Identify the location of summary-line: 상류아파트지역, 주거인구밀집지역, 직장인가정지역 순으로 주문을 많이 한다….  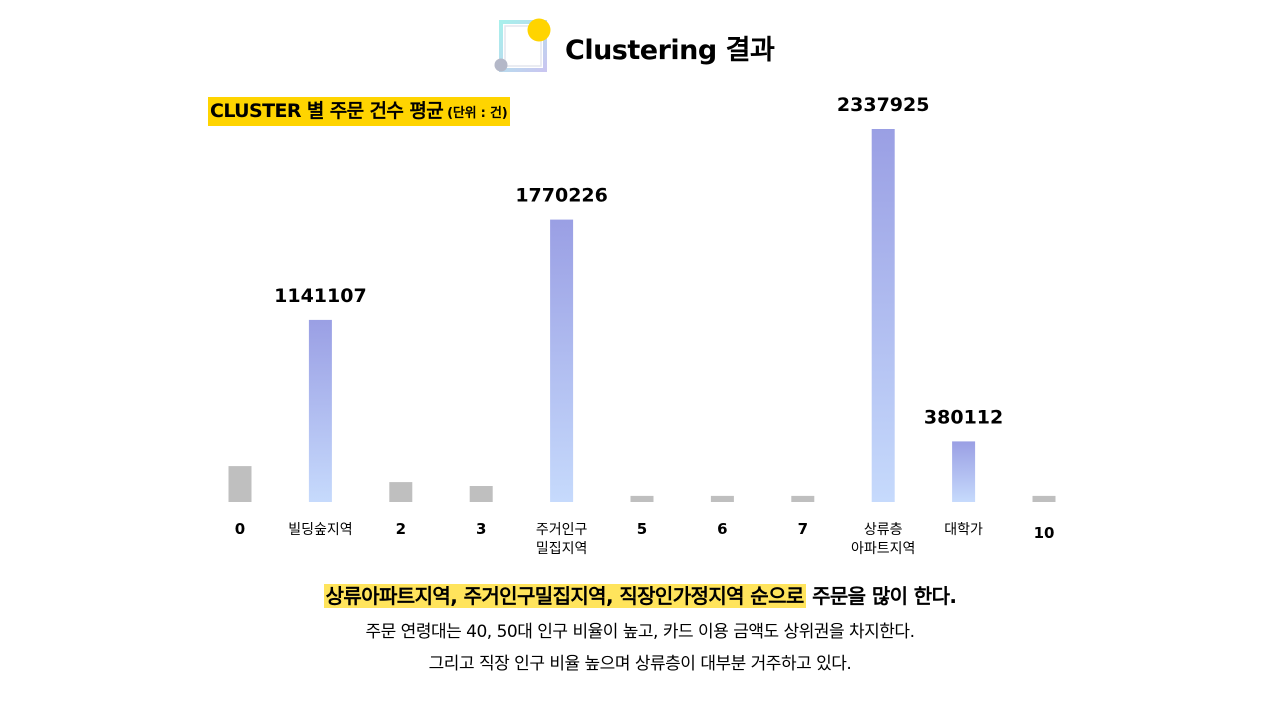
(640, 594).